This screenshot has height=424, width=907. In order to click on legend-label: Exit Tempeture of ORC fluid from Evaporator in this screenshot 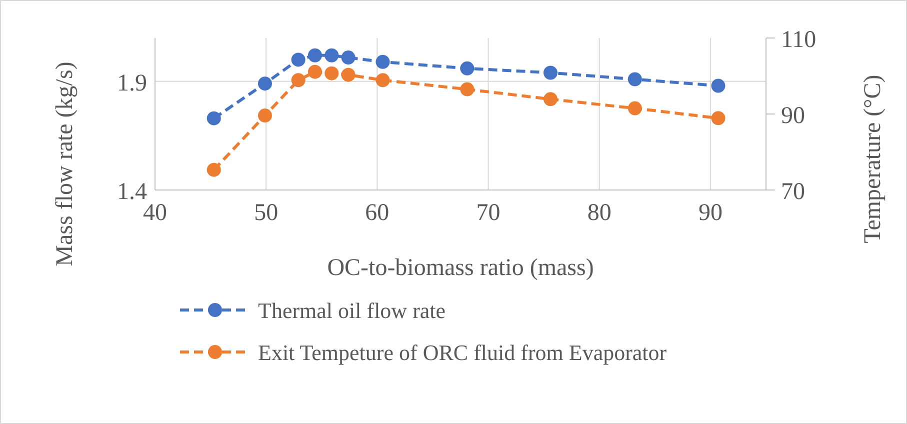, I will do `click(463, 352)`.